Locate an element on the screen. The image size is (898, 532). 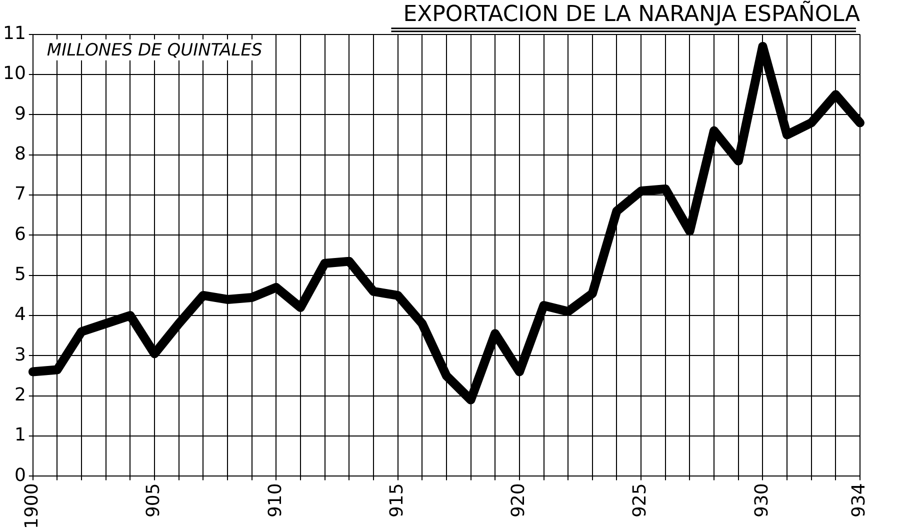
y-tick-label: 8 is located at coordinates (20, 154).